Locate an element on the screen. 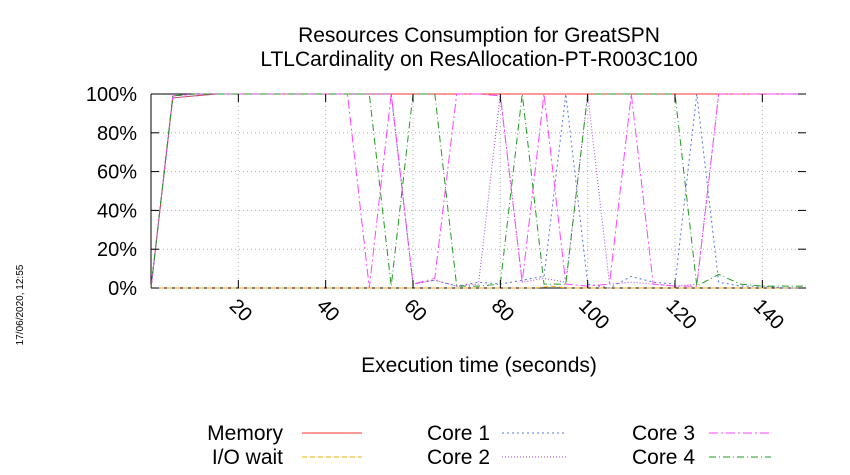  legend-label-memory: Memory is located at coordinates (245, 433).